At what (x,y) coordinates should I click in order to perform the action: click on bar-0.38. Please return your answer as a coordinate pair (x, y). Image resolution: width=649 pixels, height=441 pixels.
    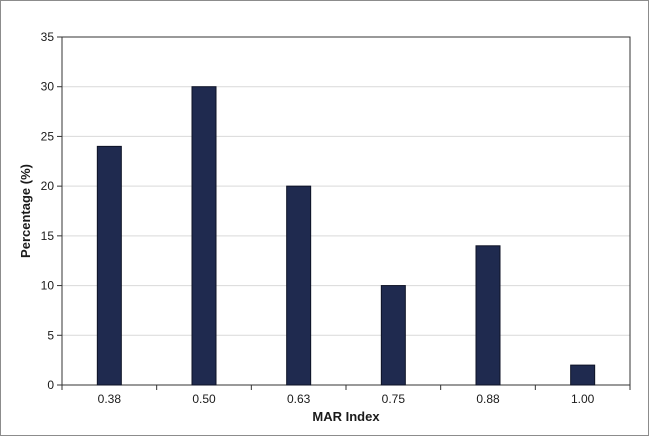
    Looking at the image, I should click on (109, 265).